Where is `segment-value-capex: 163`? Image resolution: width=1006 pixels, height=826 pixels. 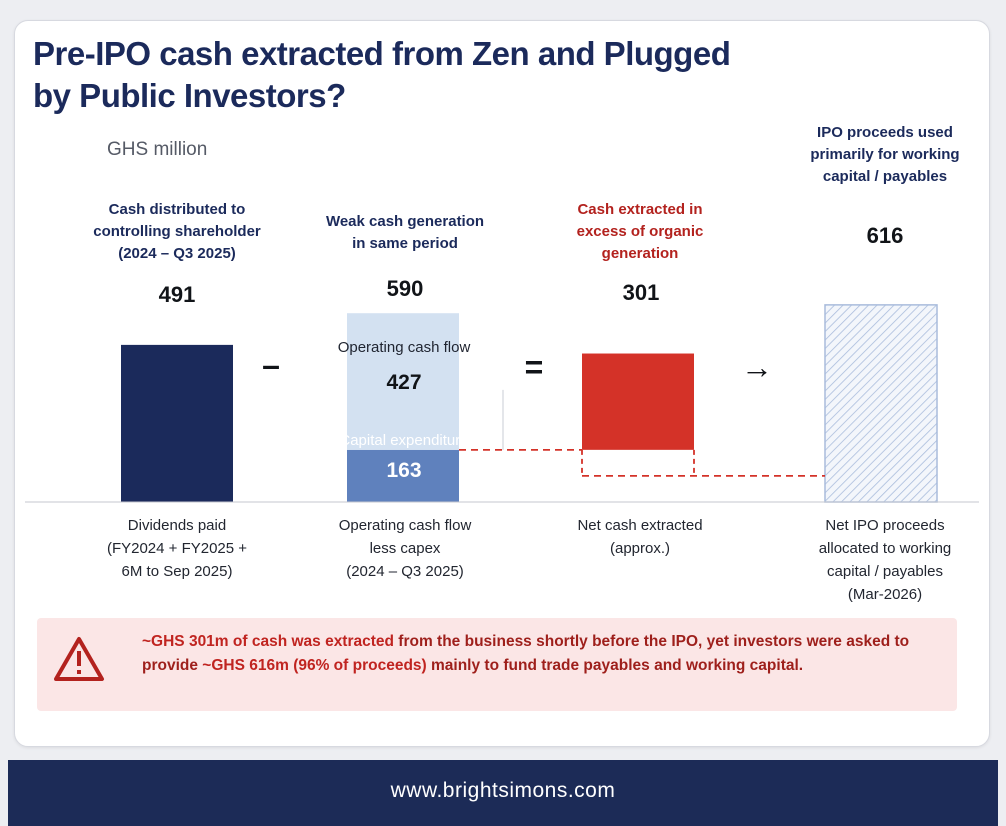 segment-value-capex: 163 is located at coordinates (404, 470).